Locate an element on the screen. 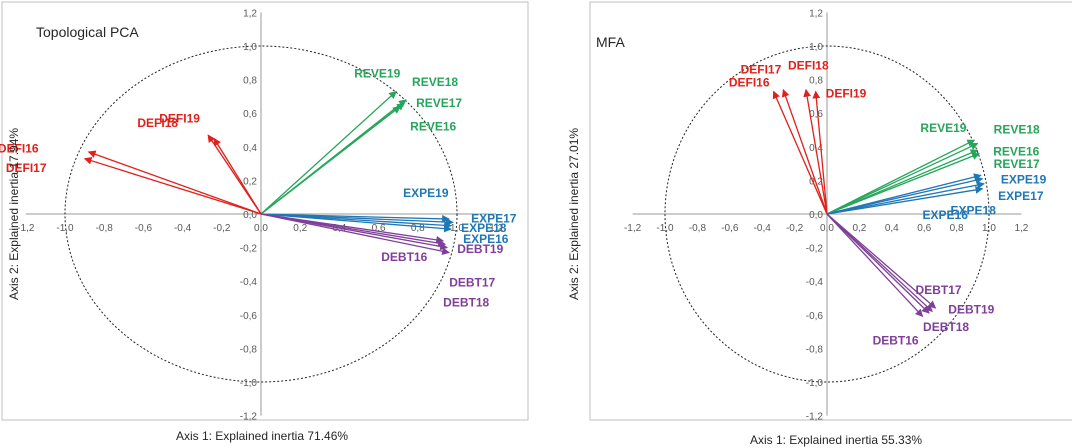  vector-debt17 is located at coordinates (881, 261).